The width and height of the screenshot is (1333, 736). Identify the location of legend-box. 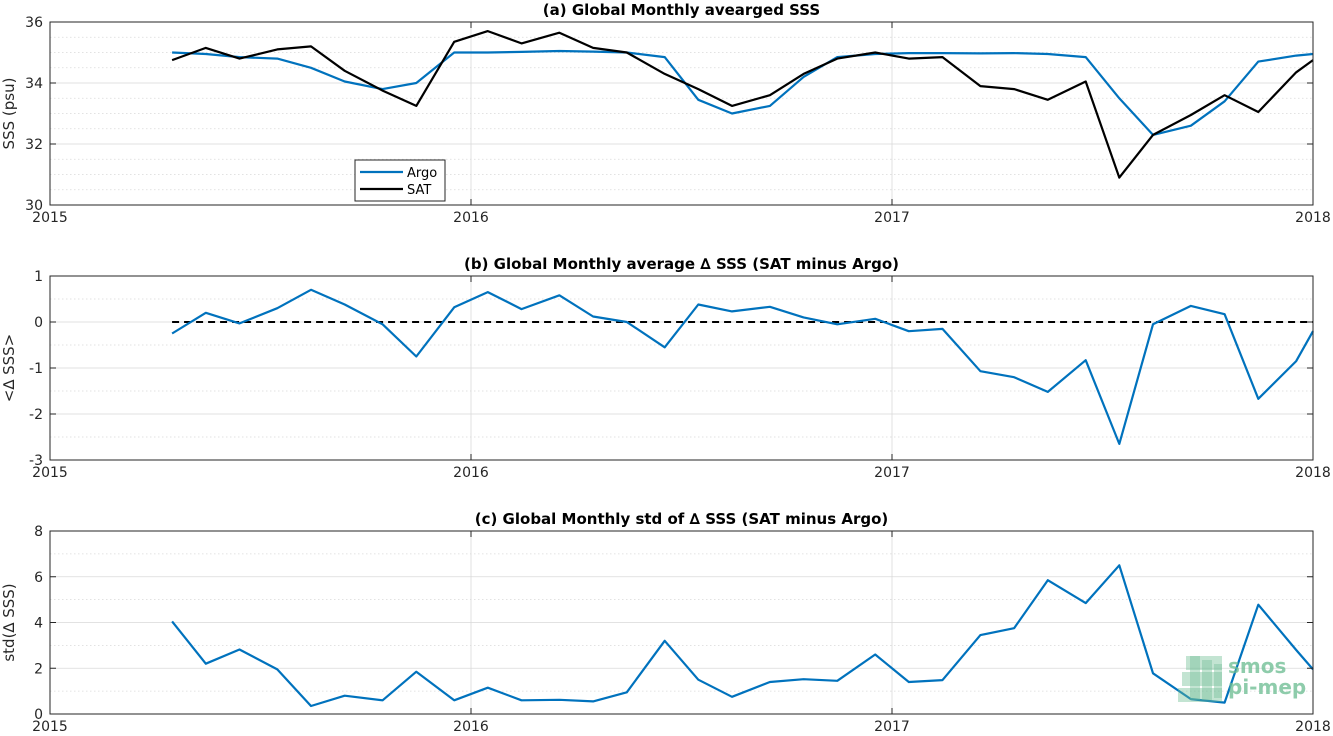
(400, 180).